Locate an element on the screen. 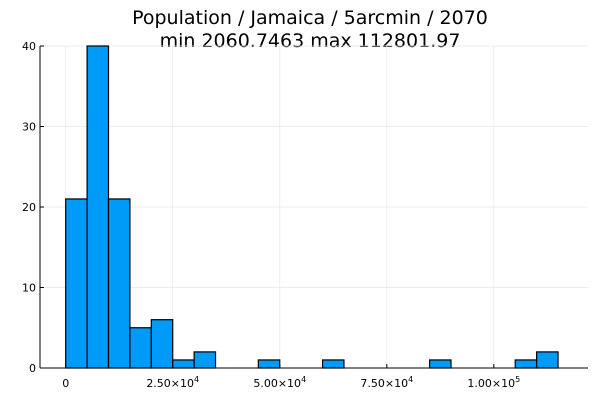 The height and width of the screenshot is (400, 600). x-tick-label: 2.50×10⁴ is located at coordinates (172, 382).